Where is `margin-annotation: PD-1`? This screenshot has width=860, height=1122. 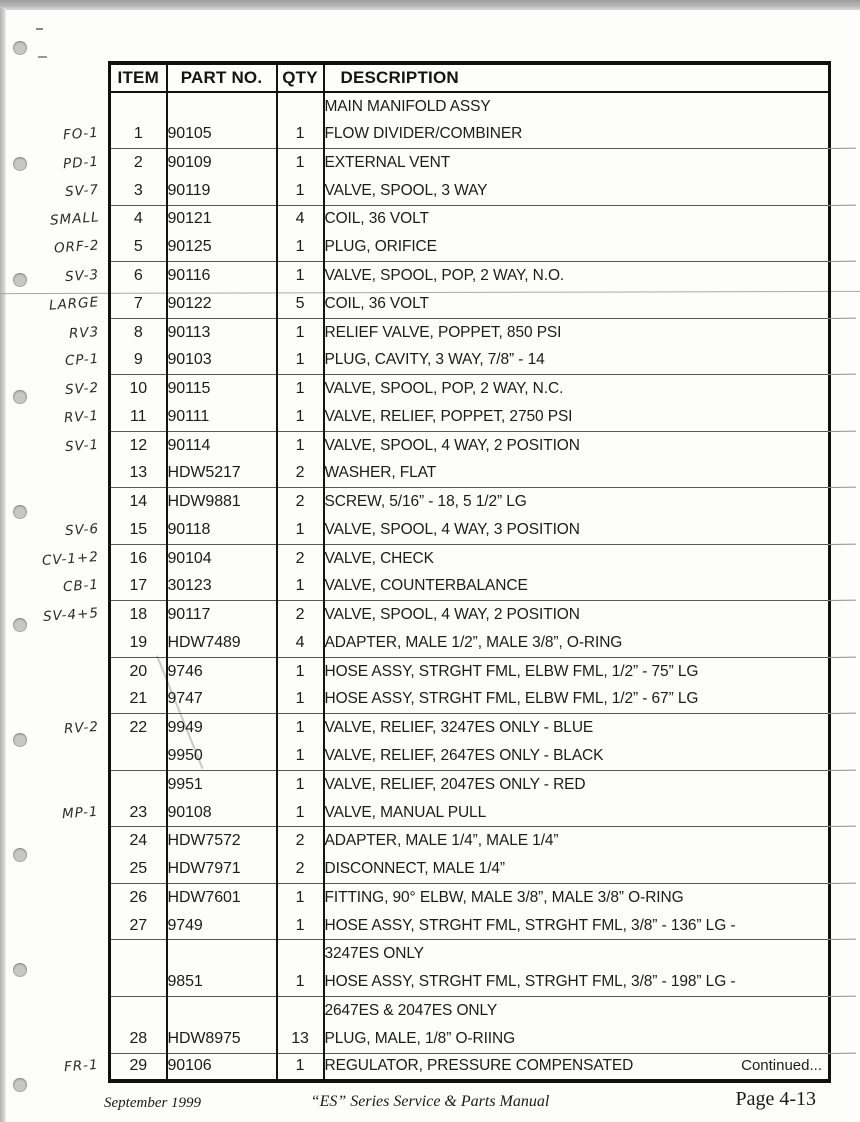 margin-annotation: PD-1 is located at coordinates (81, 163).